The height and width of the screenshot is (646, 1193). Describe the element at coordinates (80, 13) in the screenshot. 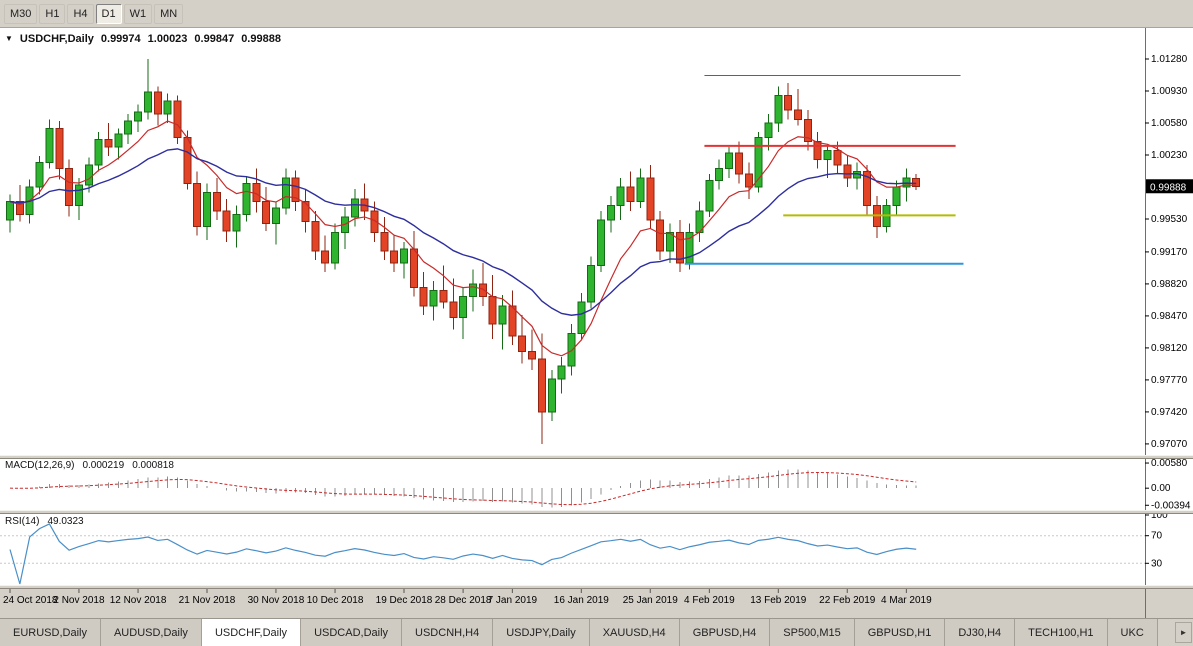

I see `timeframe-button-h4: H4` at that location.